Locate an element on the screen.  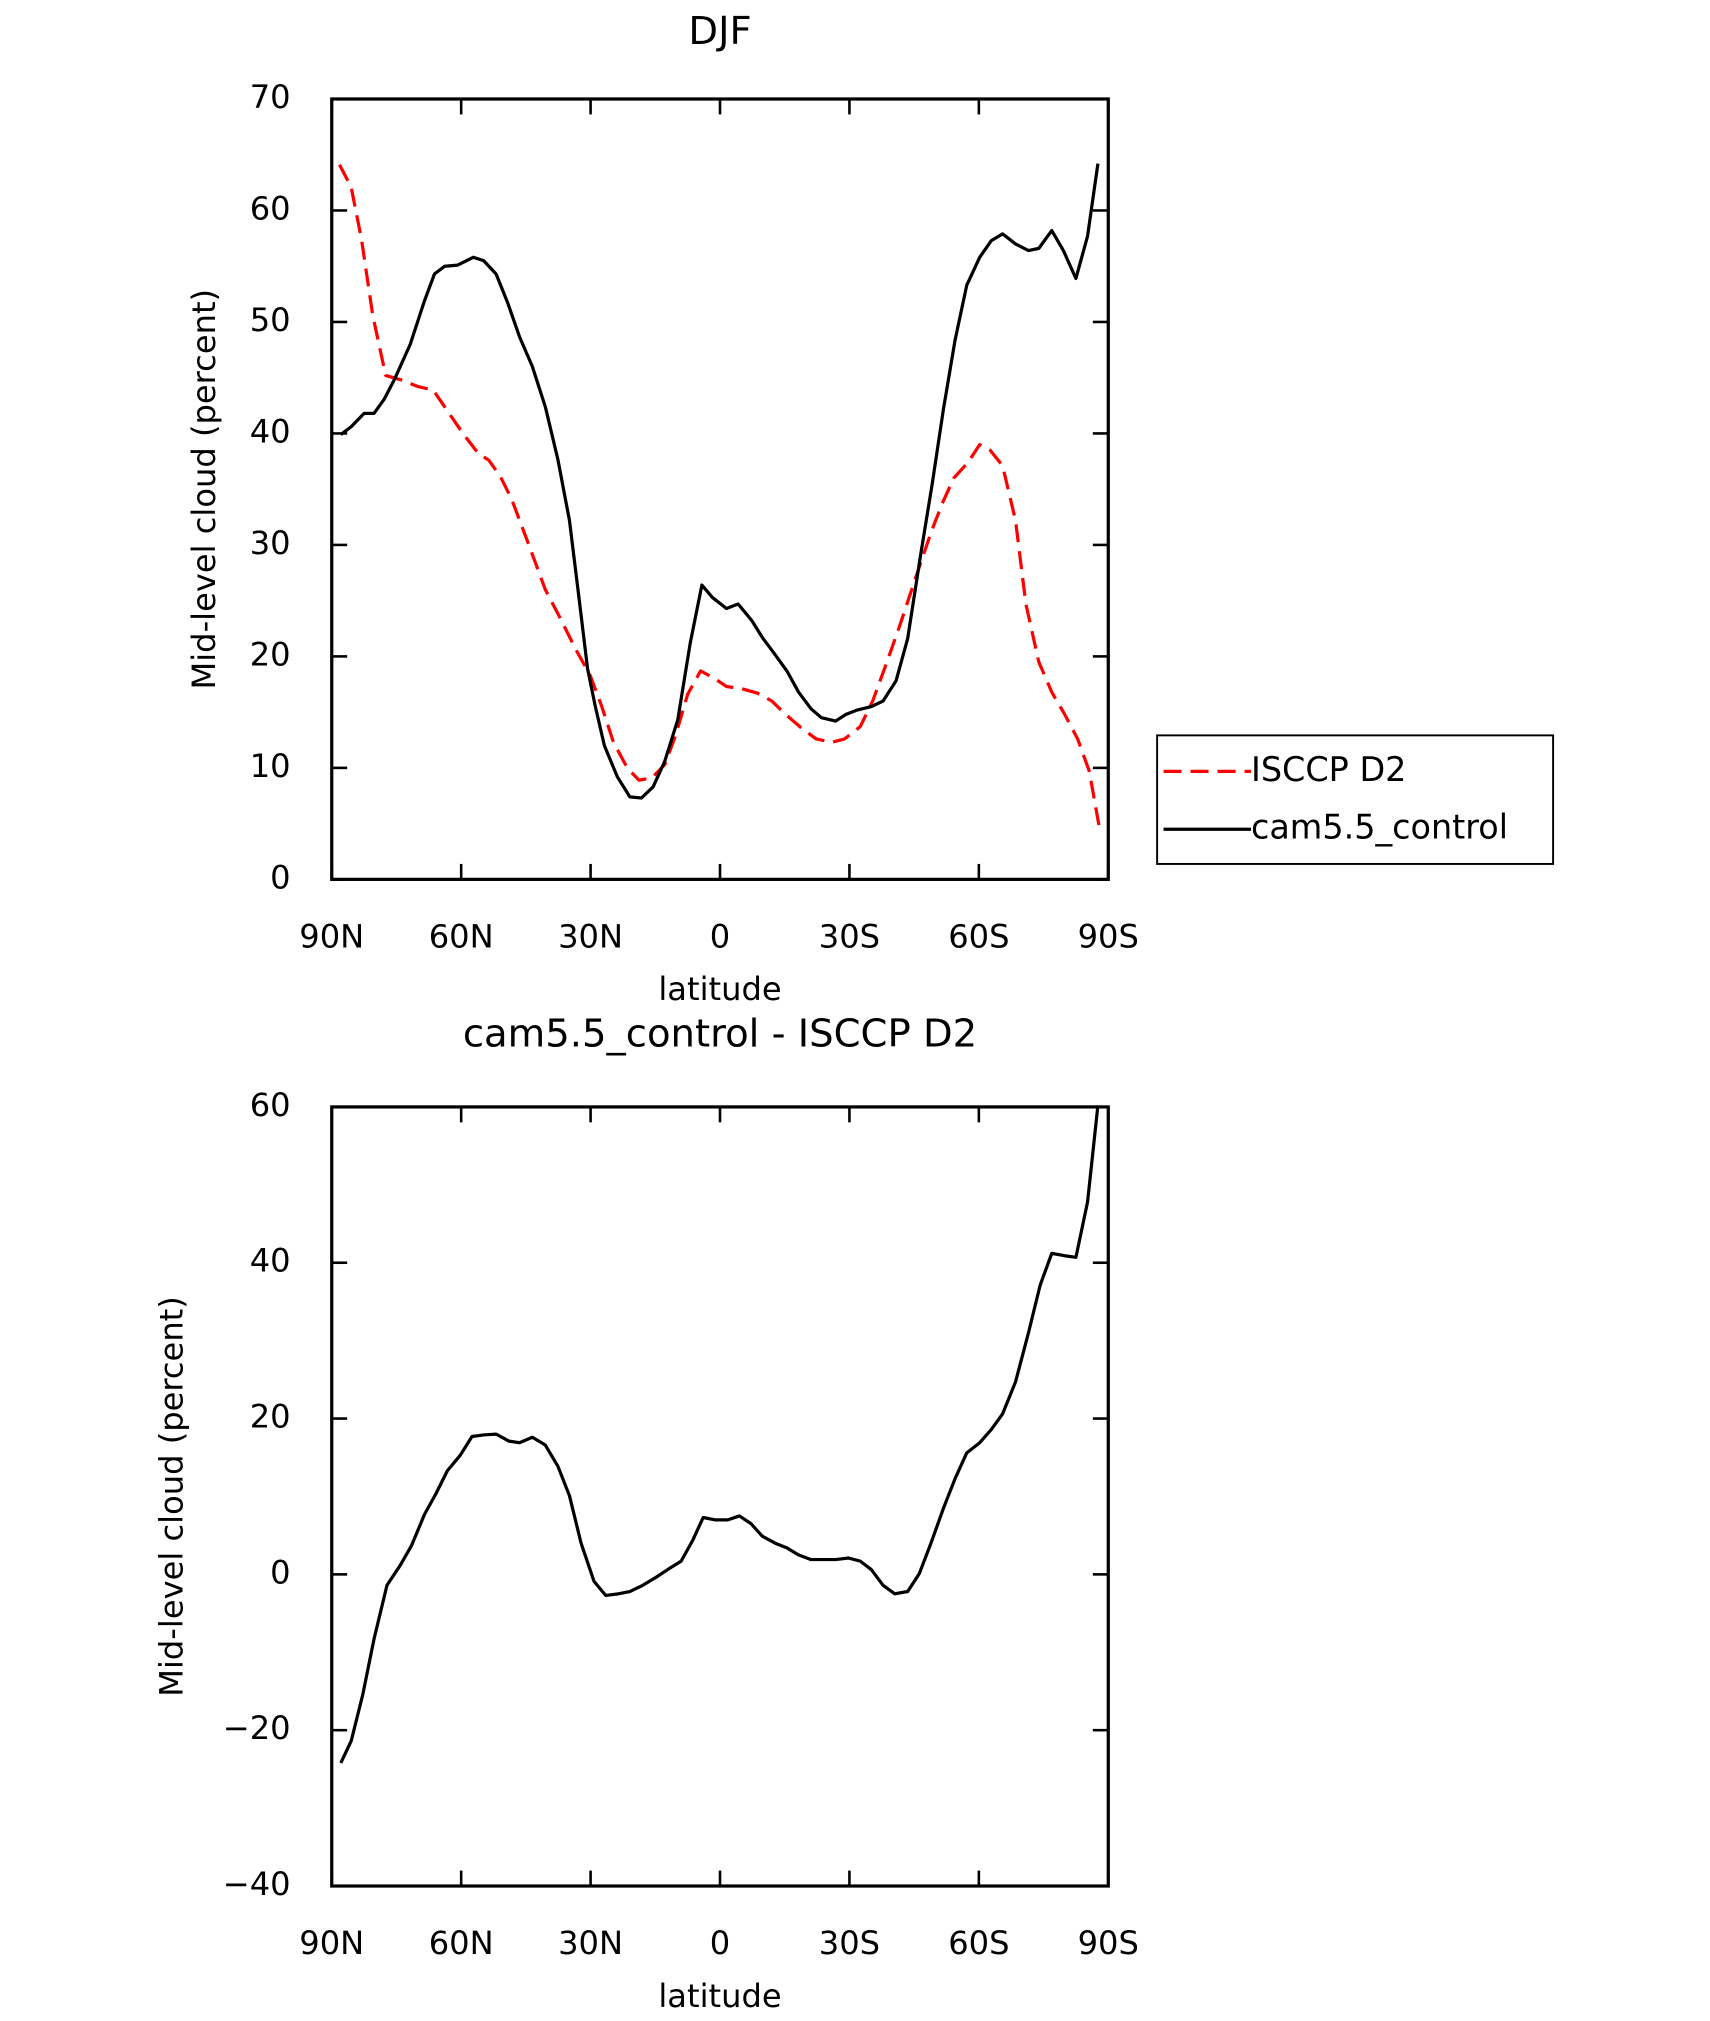
y-tick-label: 70 is located at coordinates (270, 97).